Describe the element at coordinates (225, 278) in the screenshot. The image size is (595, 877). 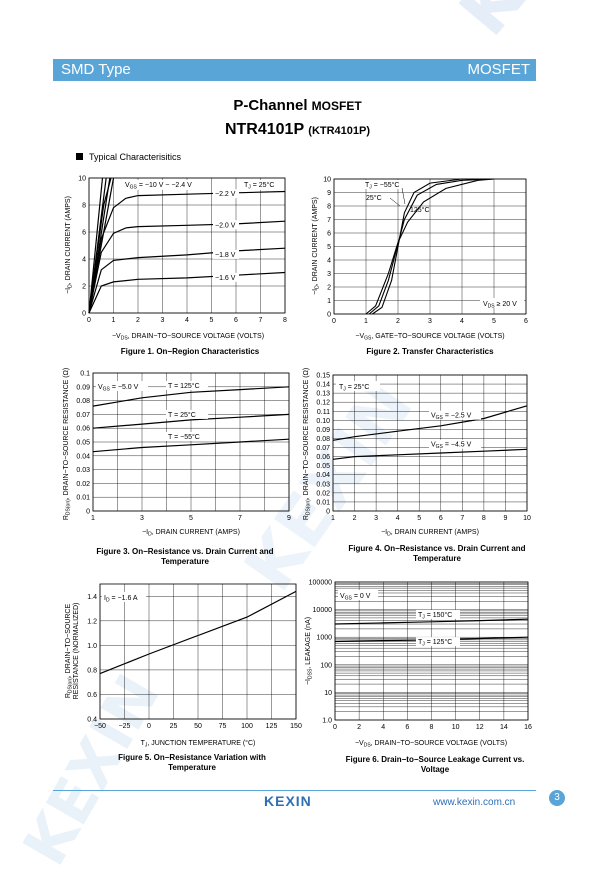
I see `vgs-curve-label: −1.6 V` at that location.